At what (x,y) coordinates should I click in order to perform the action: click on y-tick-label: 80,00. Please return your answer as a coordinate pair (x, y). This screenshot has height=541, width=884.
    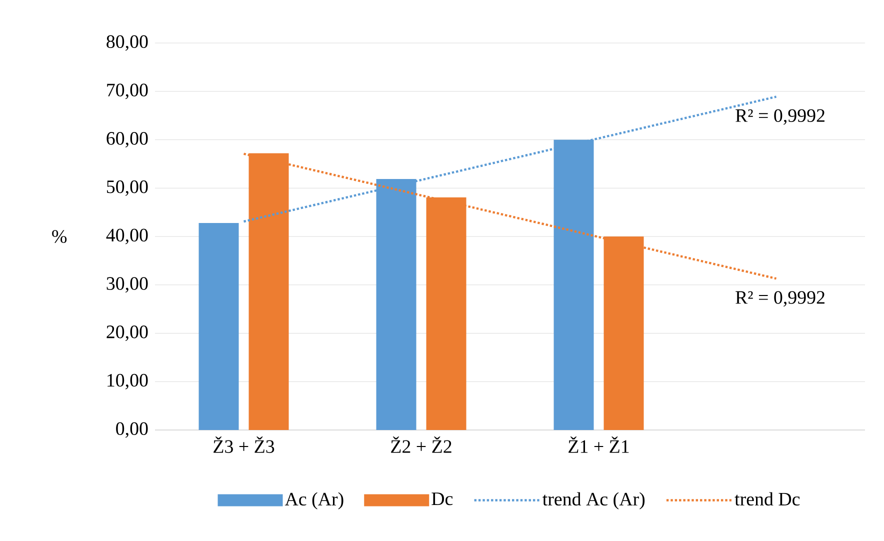
    Looking at the image, I should click on (127, 43).